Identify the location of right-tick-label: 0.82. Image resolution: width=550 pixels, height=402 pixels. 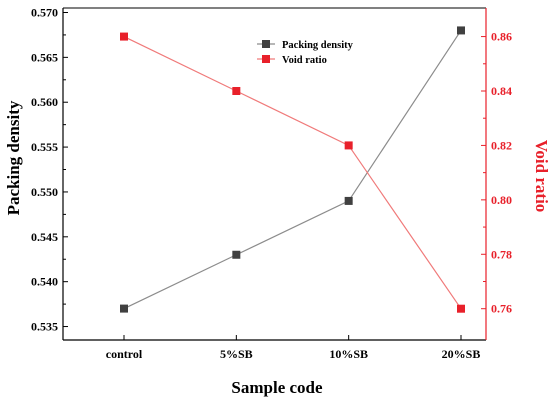
(501, 145).